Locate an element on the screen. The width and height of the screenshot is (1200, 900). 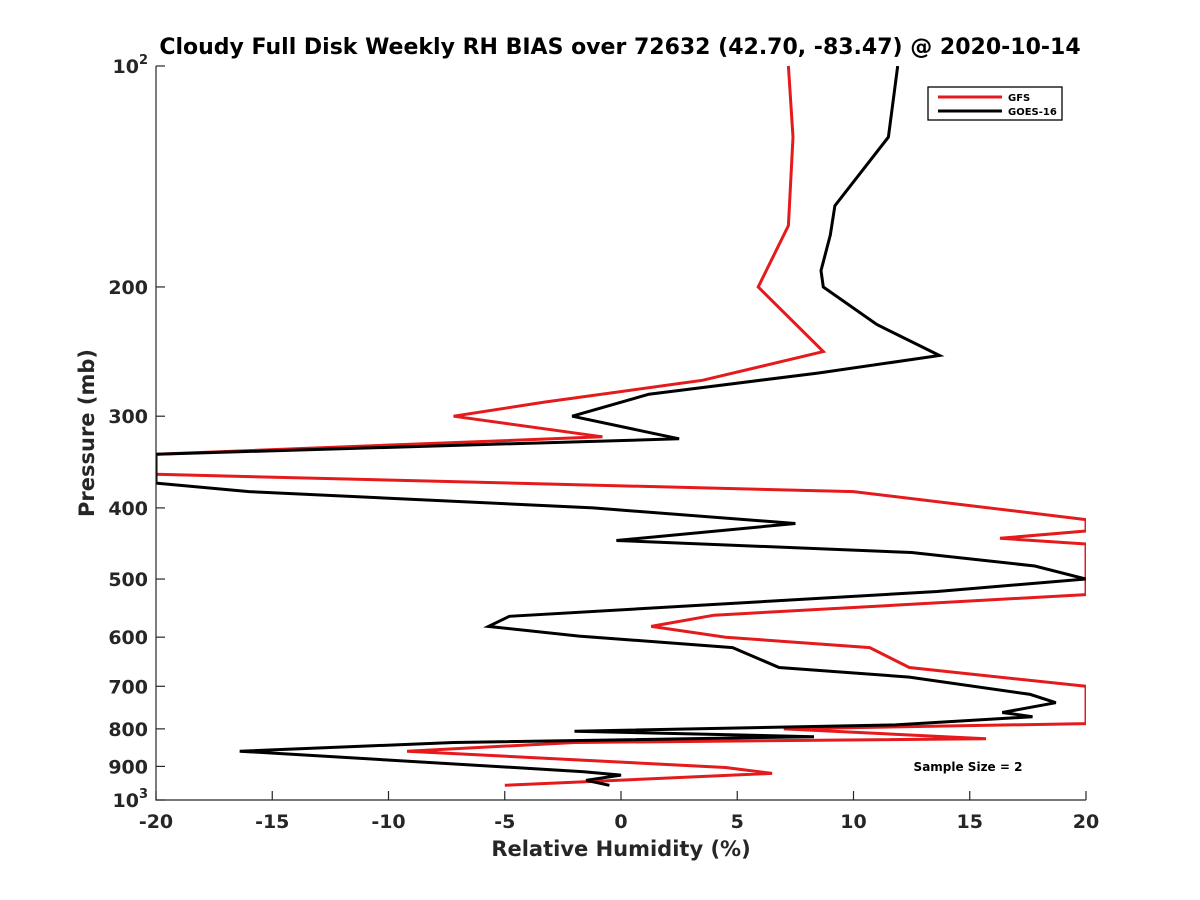
legend-box is located at coordinates (995, 103).